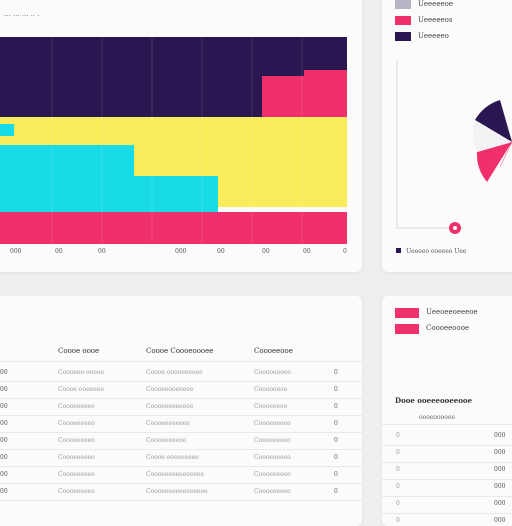 The image size is (512, 526). Describe the element at coordinates (433, 36) in the screenshot. I see `legend-label: Ueeeeeo` at that location.